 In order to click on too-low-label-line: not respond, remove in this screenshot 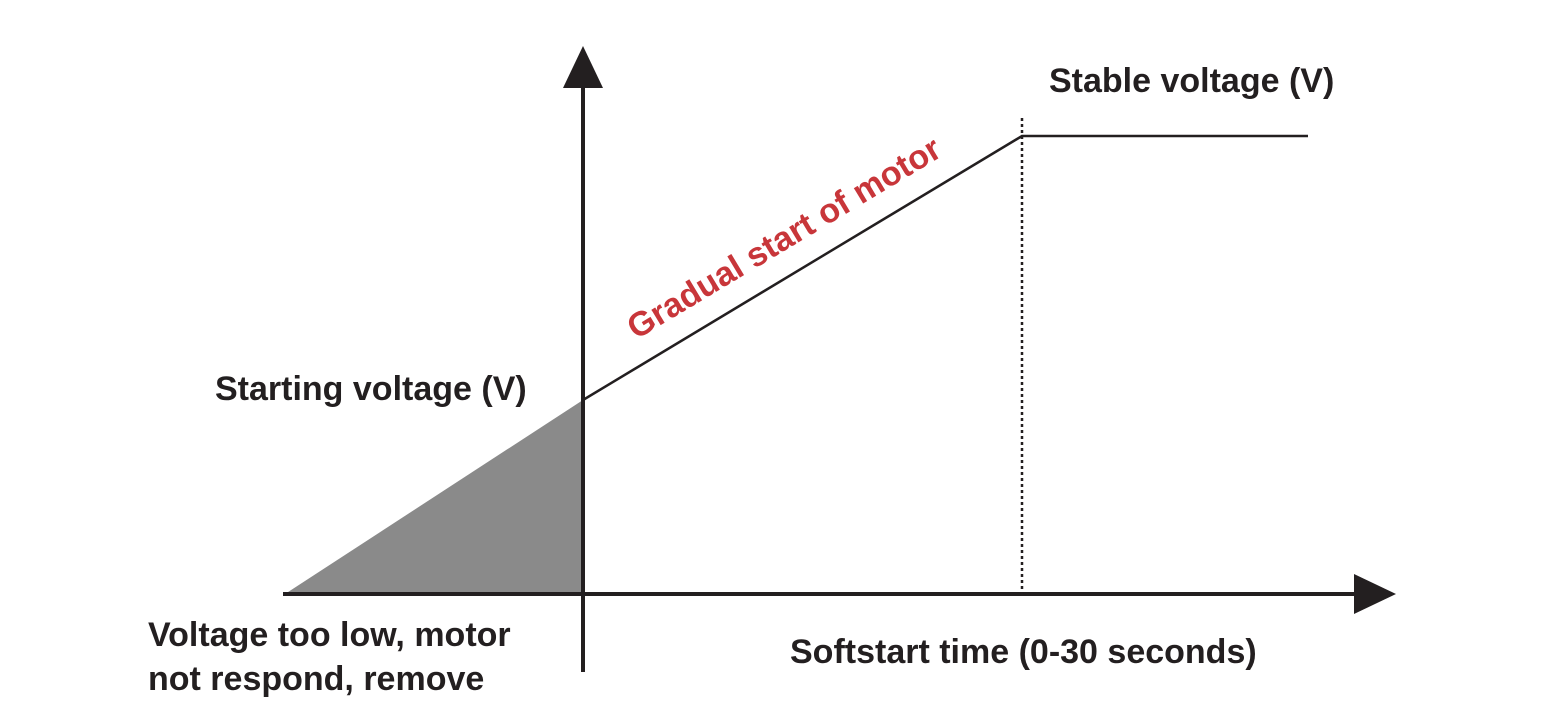, I will do `click(316, 679)`.